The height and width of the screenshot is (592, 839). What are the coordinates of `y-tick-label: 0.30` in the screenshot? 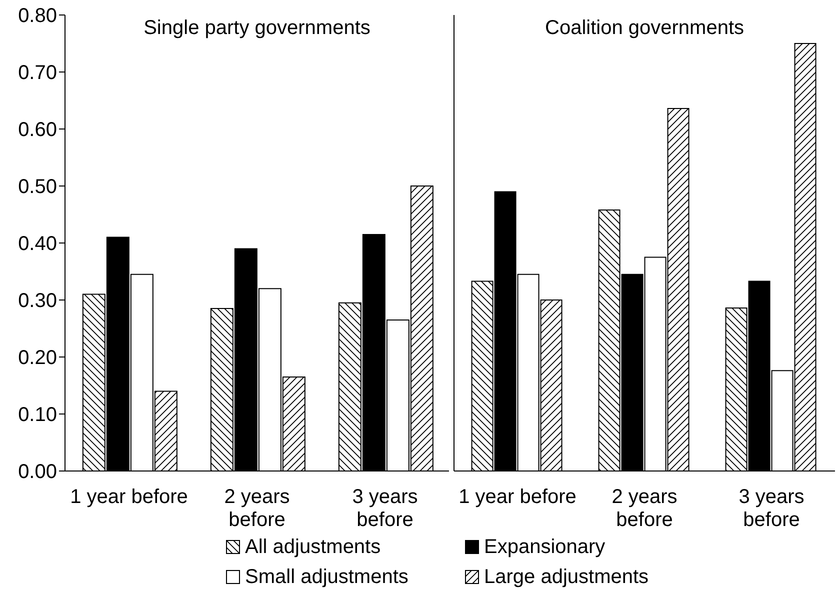 It's located at (37, 301).